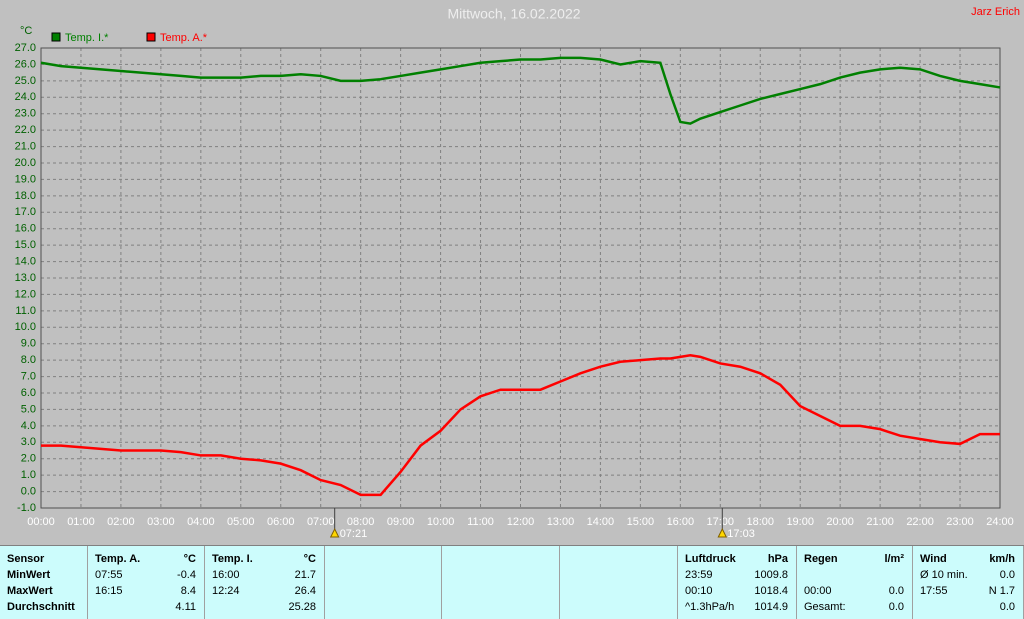 The height and width of the screenshot is (619, 1024). Describe the element at coordinates (354, 534) in the screenshot. I see `annotation-label: 07:21` at that location.